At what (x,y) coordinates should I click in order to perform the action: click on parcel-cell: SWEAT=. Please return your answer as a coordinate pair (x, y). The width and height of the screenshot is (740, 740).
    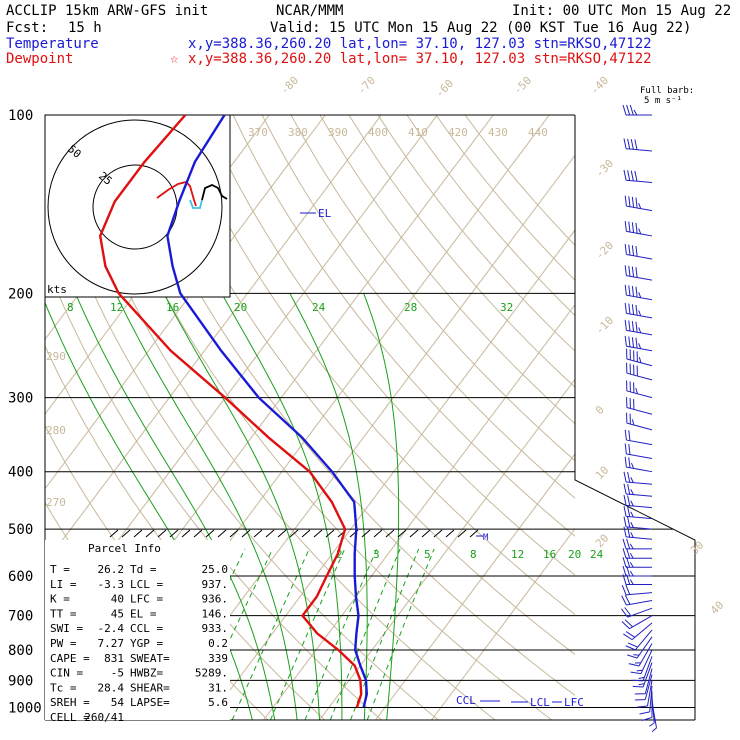
    Looking at the image, I should click on (150, 658).